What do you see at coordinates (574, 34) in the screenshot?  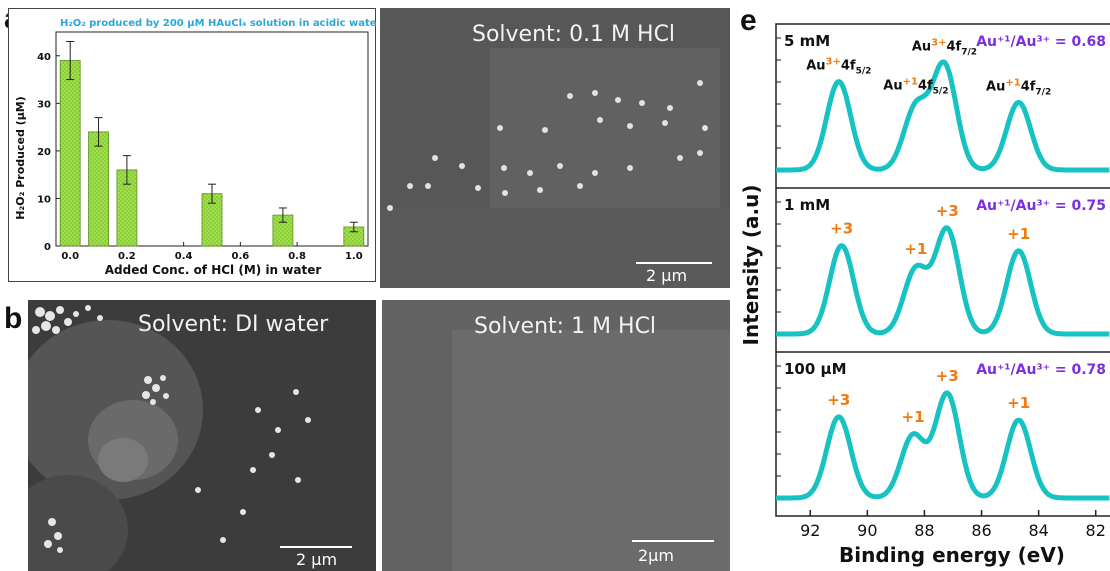 I see `panel-c-title: Solvent: 0.1 M HCl` at bounding box center [574, 34].